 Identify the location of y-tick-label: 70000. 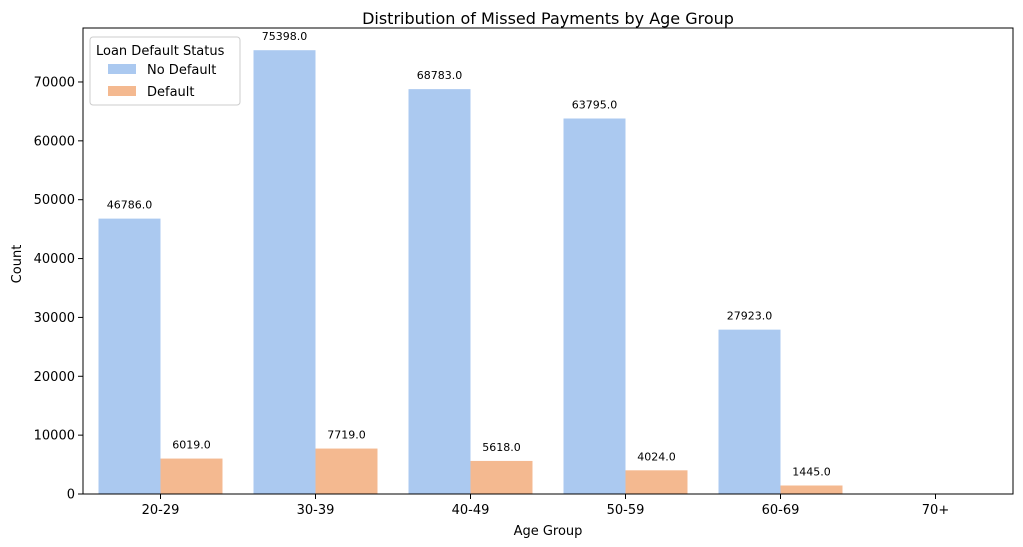
(54, 82).